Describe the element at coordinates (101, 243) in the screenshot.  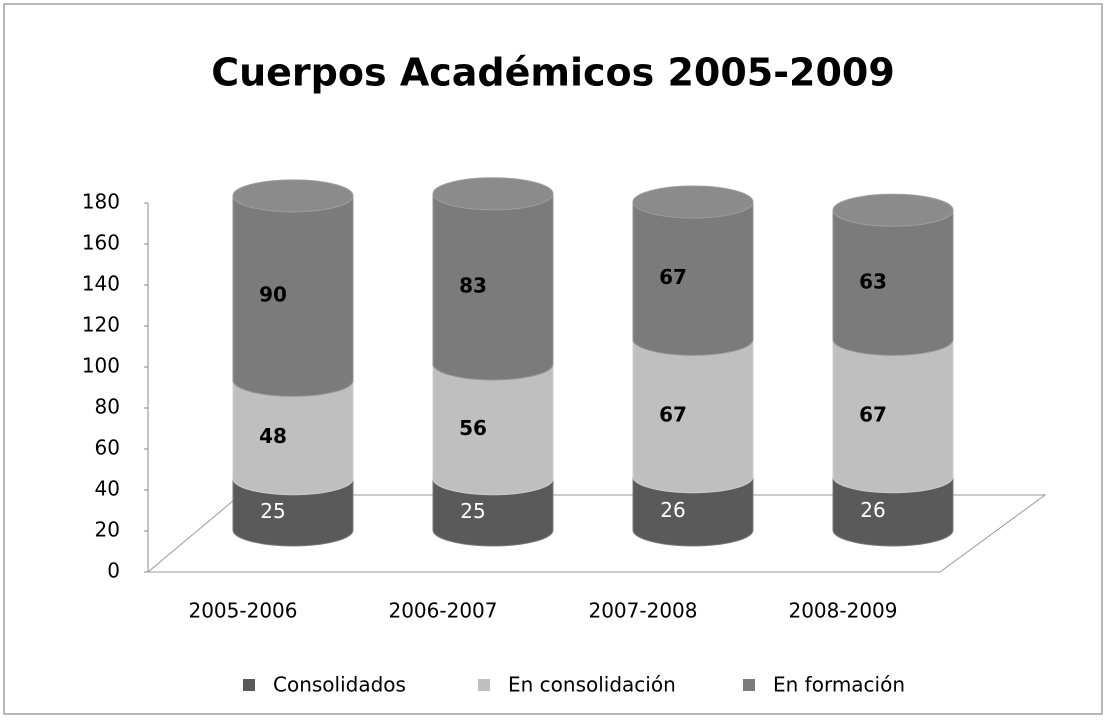
I see `y-tick-label: 160` at that location.